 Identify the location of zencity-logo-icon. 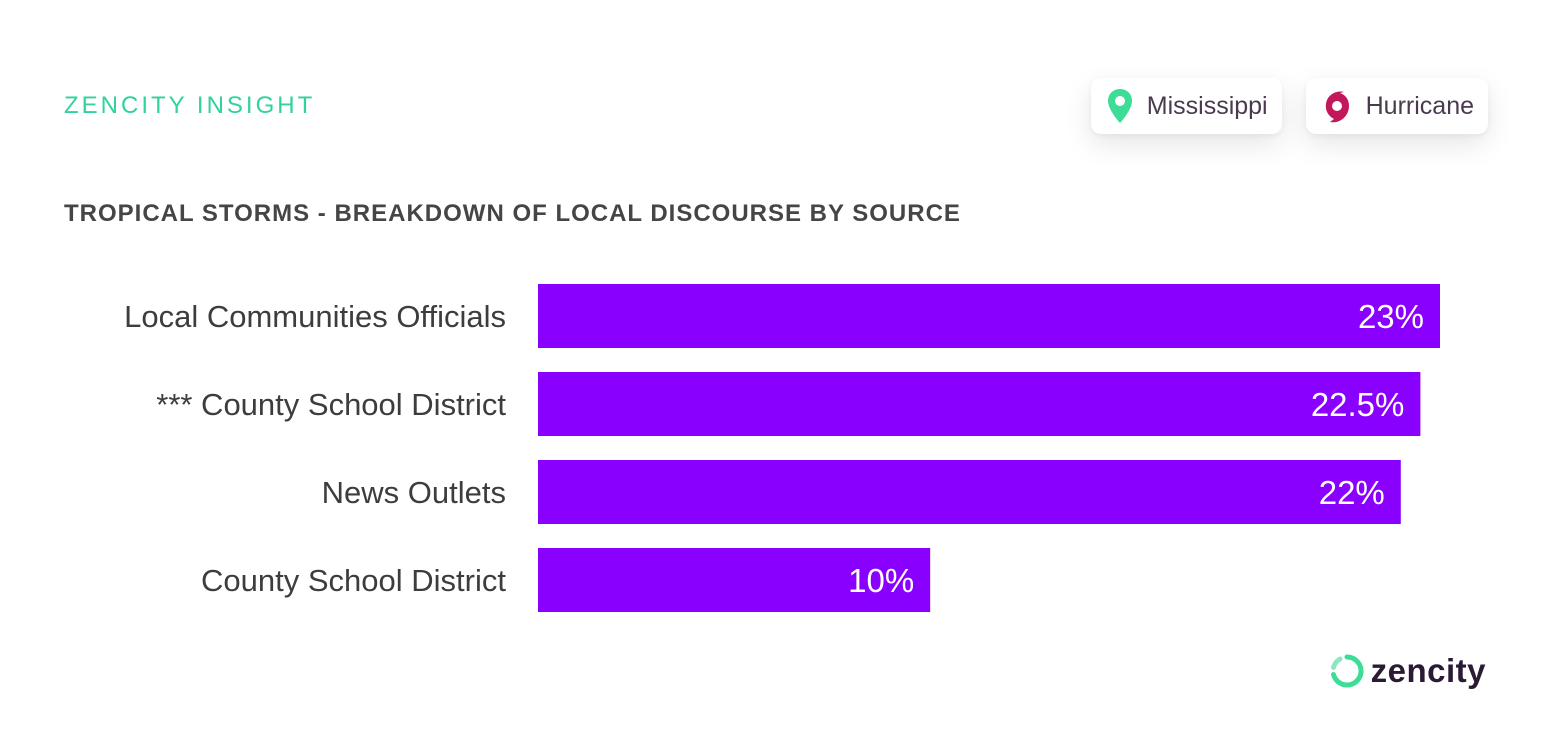
(1347, 671).